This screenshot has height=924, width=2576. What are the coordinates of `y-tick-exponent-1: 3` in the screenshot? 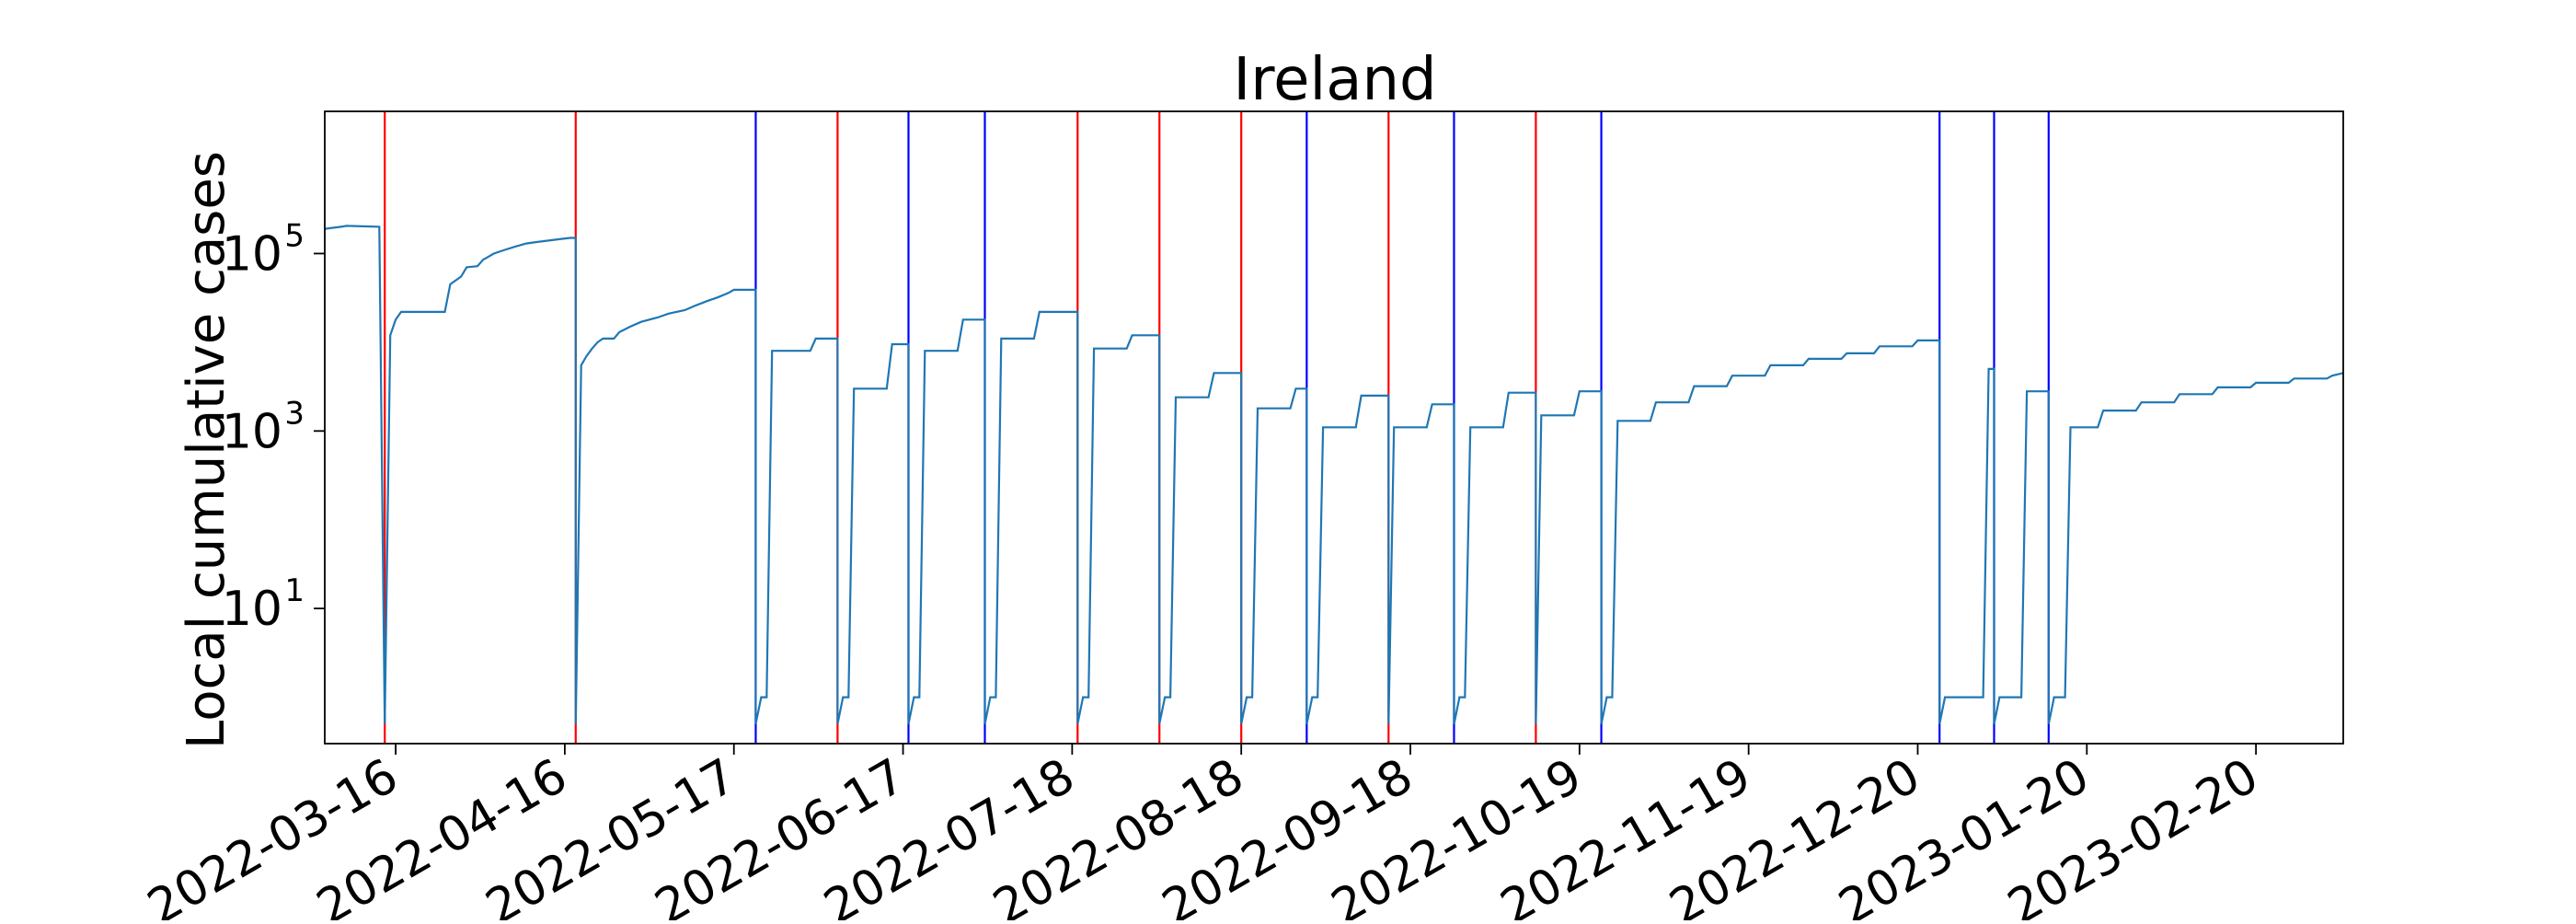 It's located at (294, 413).